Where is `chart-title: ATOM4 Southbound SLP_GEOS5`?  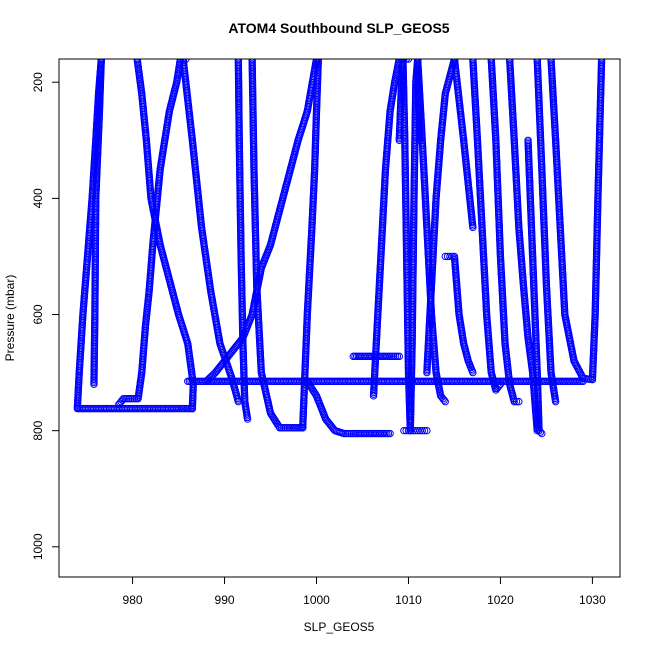
chart-title: ATOM4 Southbound SLP_GEOS5 is located at coordinates (338, 28).